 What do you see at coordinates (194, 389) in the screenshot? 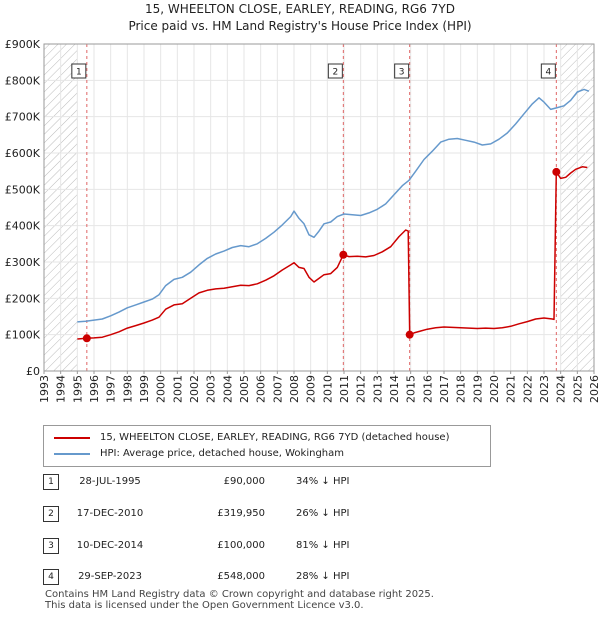
I see `x-tick-label: 2002` at bounding box center [194, 389].